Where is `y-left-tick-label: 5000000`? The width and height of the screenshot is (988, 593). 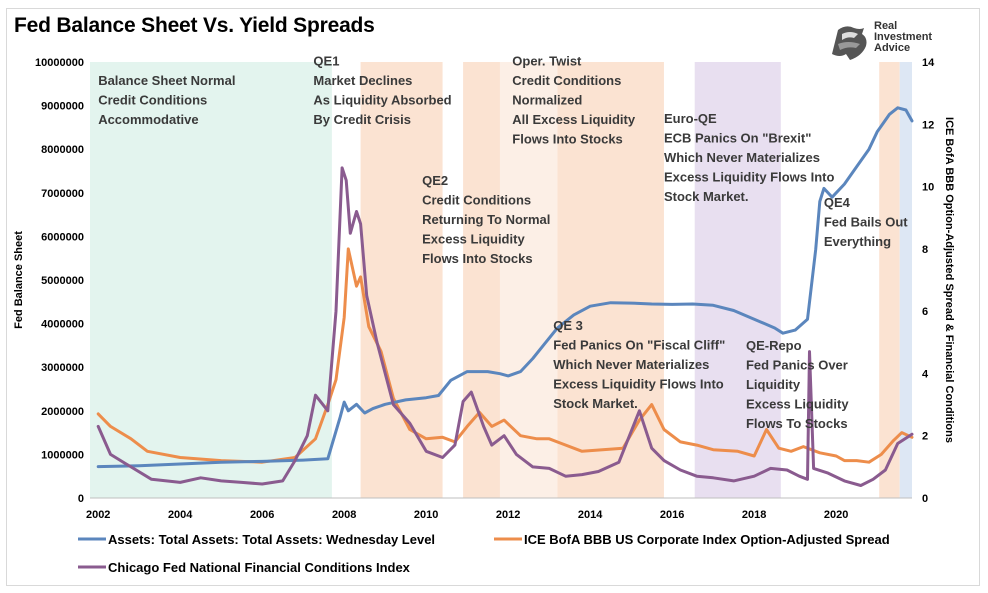 y-left-tick-label: 5000000 is located at coordinates (62, 281).